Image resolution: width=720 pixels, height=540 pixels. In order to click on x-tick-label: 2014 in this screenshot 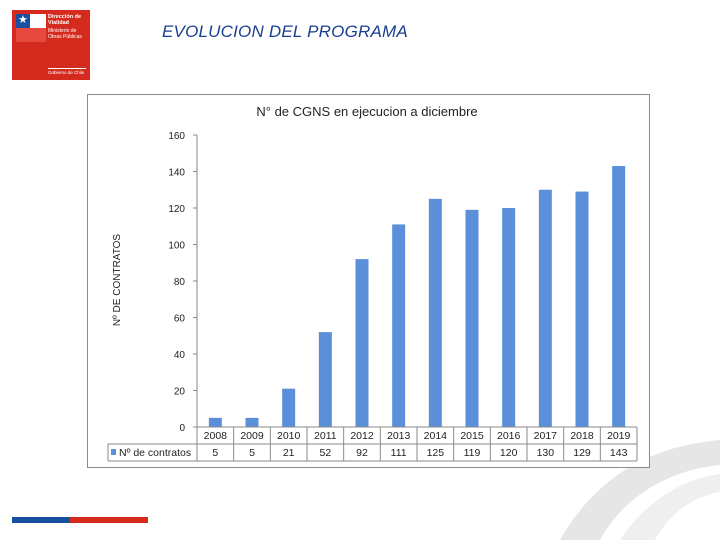, I will do `click(436, 436)`.